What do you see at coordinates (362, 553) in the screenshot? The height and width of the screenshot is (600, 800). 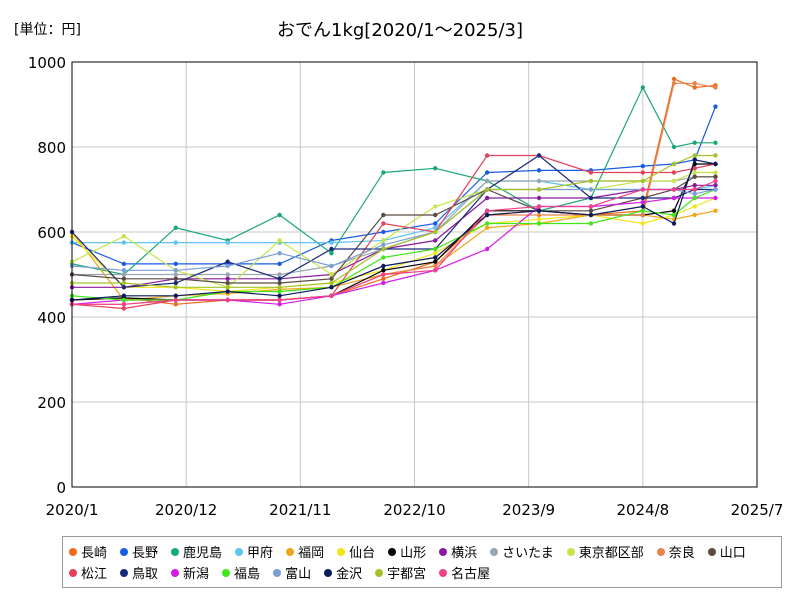 I see `legend-label: 仙台` at bounding box center [362, 553].